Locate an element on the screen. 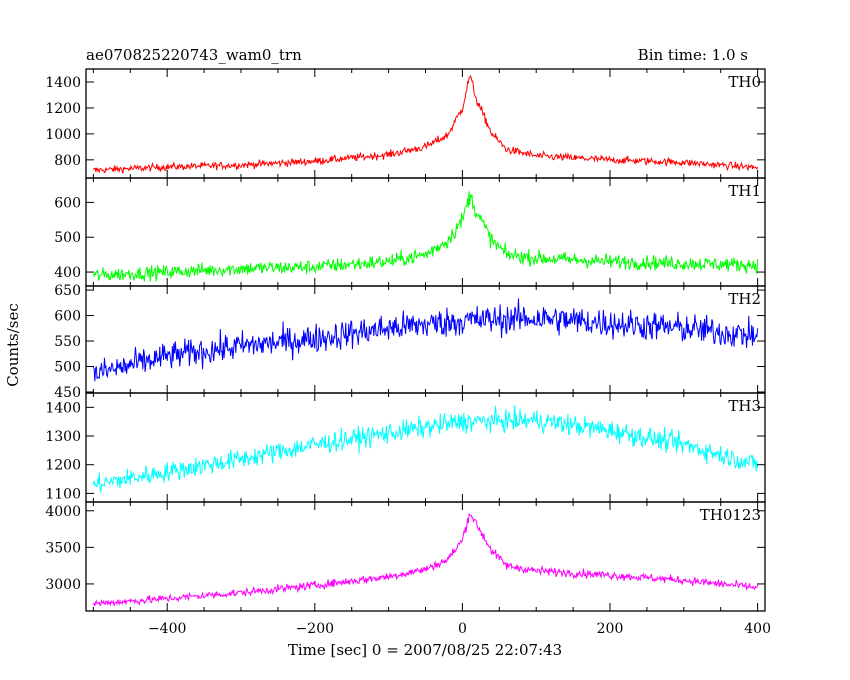 The image size is (850, 680). x-tick-label: −400 is located at coordinates (167, 629).